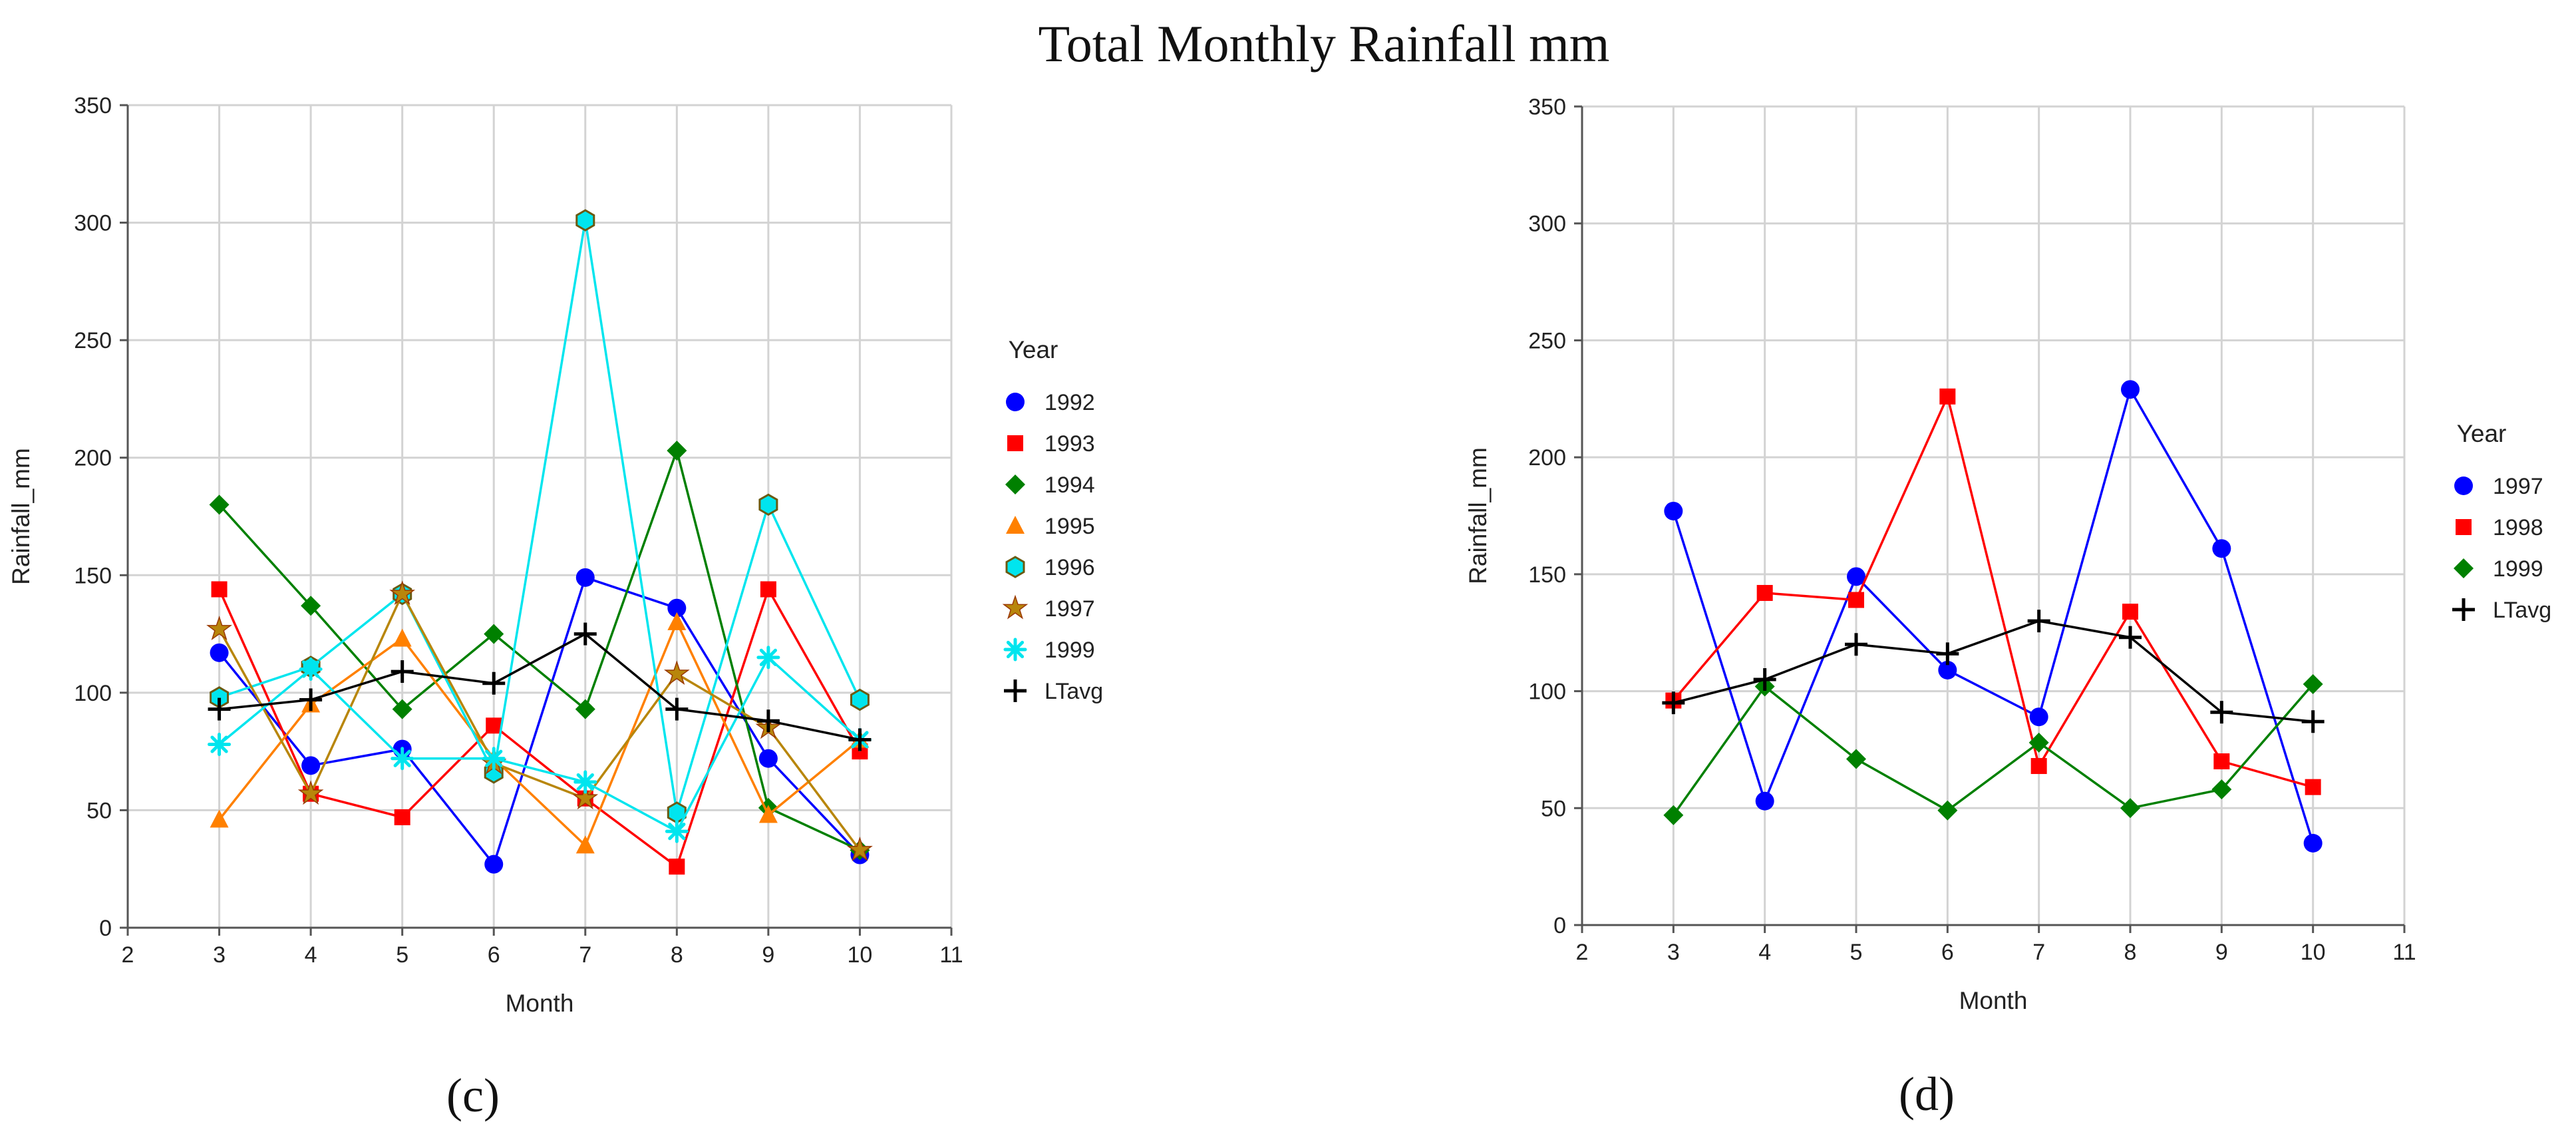  I want to click on legend-item-1996: 1996, so click(1050, 567).